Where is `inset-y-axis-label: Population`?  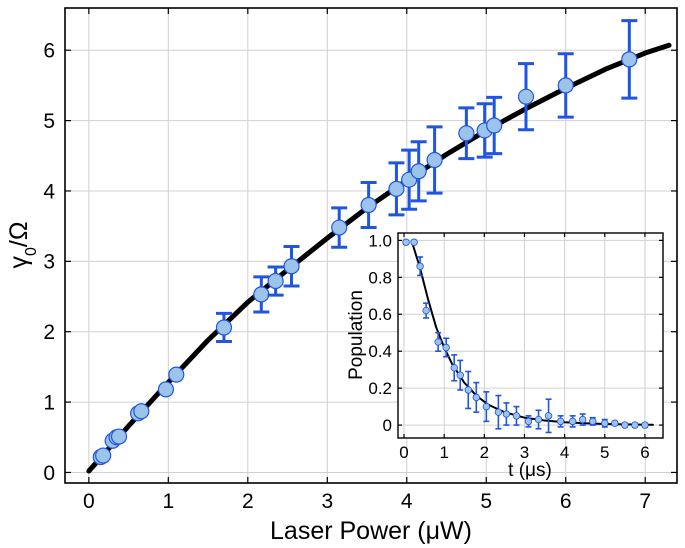 inset-y-axis-label: Population is located at coordinates (356, 335).